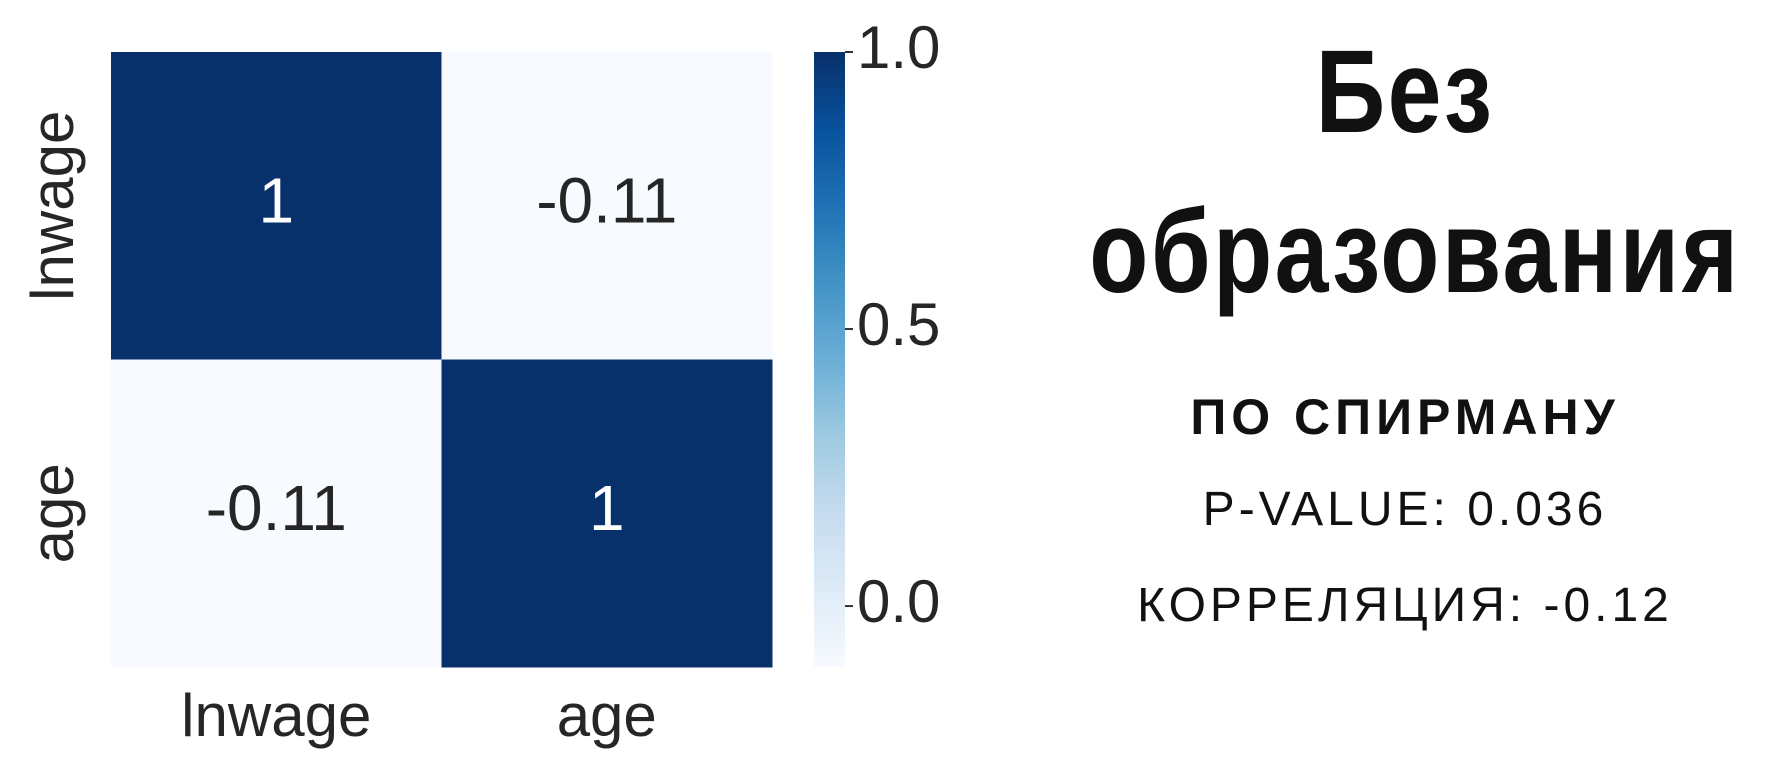  I want to click on title: Без образования, so click(1415, 172).